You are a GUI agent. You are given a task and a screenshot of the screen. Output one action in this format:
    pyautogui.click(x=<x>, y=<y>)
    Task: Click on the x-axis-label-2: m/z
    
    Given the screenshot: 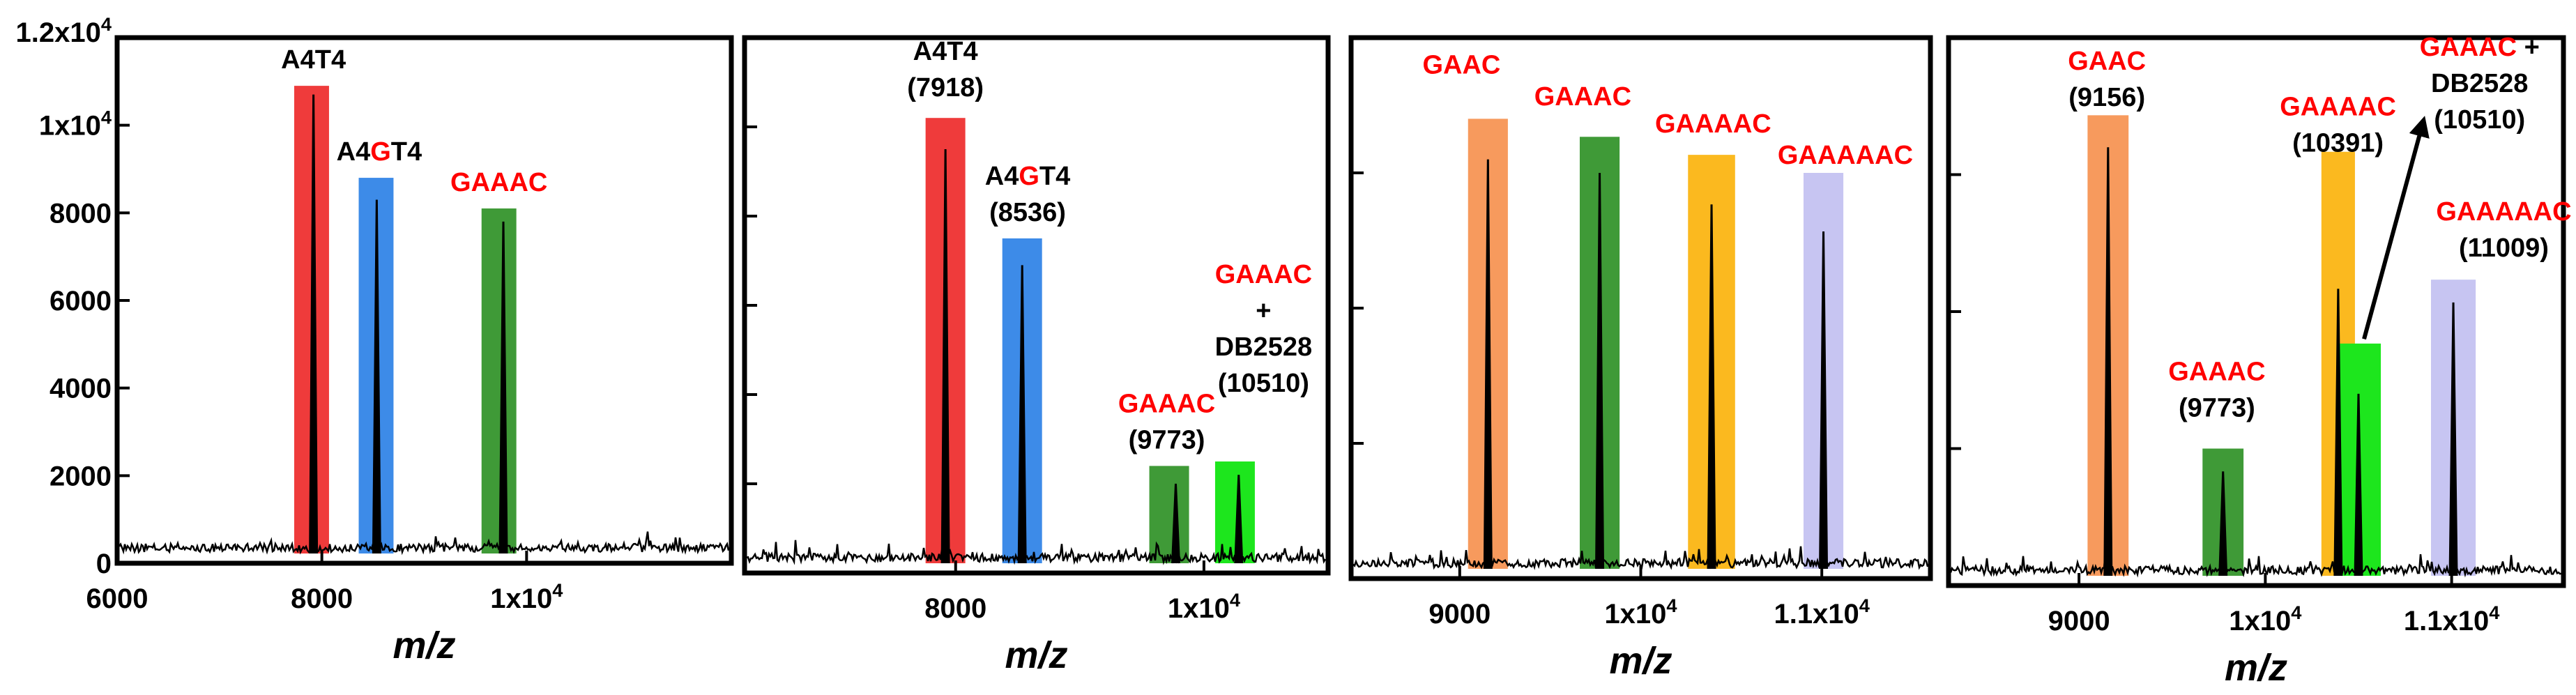 What is the action you would take?
    pyautogui.click(x=1036, y=655)
    